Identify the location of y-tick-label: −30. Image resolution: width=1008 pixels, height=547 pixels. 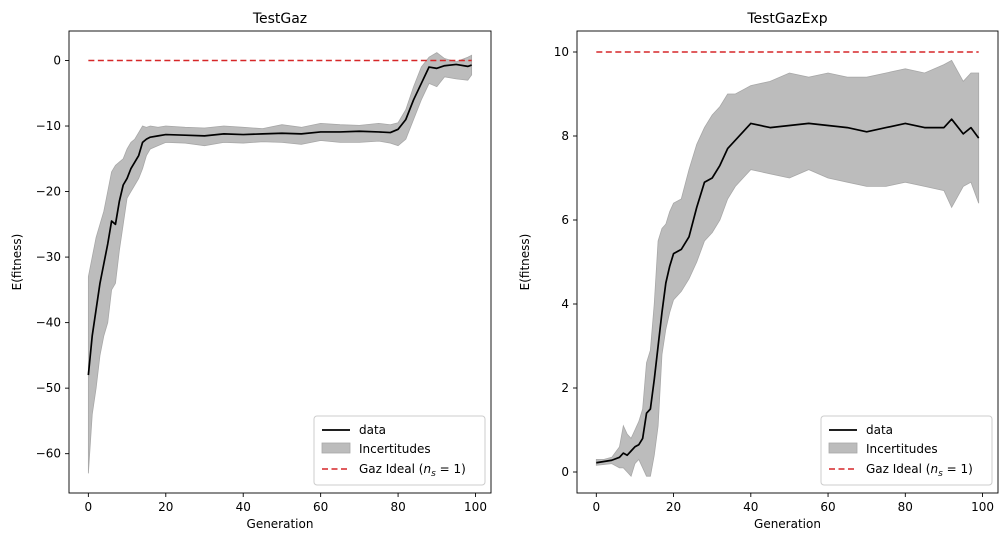
(48, 257).